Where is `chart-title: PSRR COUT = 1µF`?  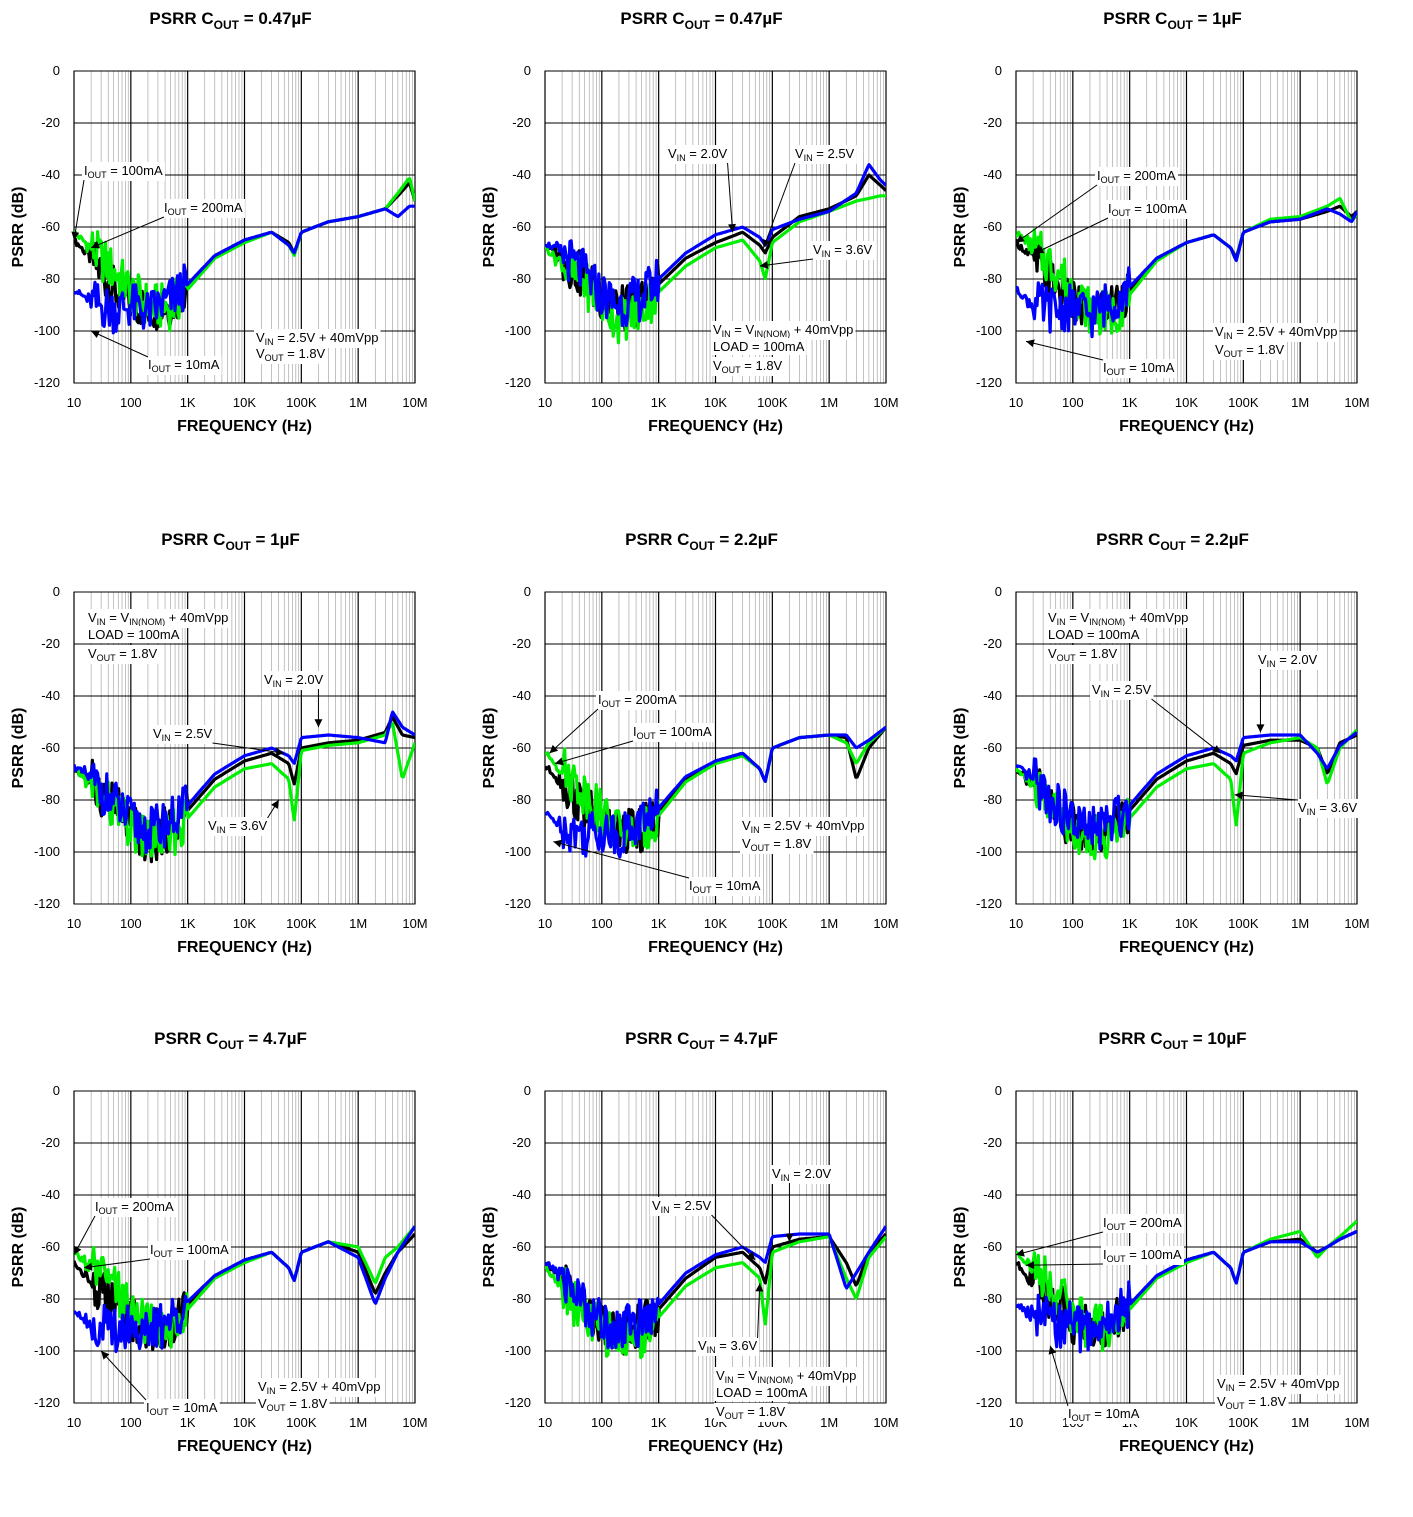
chart-title: PSRR COUT = 1µF is located at coordinates (1172, 20).